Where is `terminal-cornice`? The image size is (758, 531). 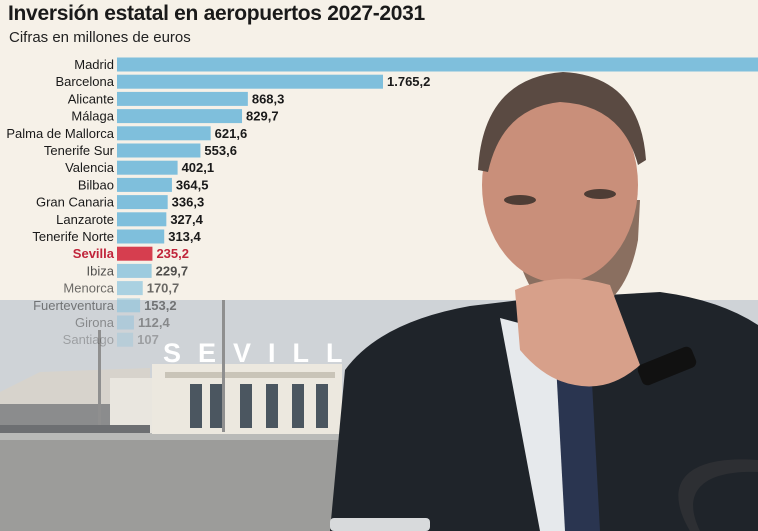
terminal-cornice is located at coordinates (250, 375).